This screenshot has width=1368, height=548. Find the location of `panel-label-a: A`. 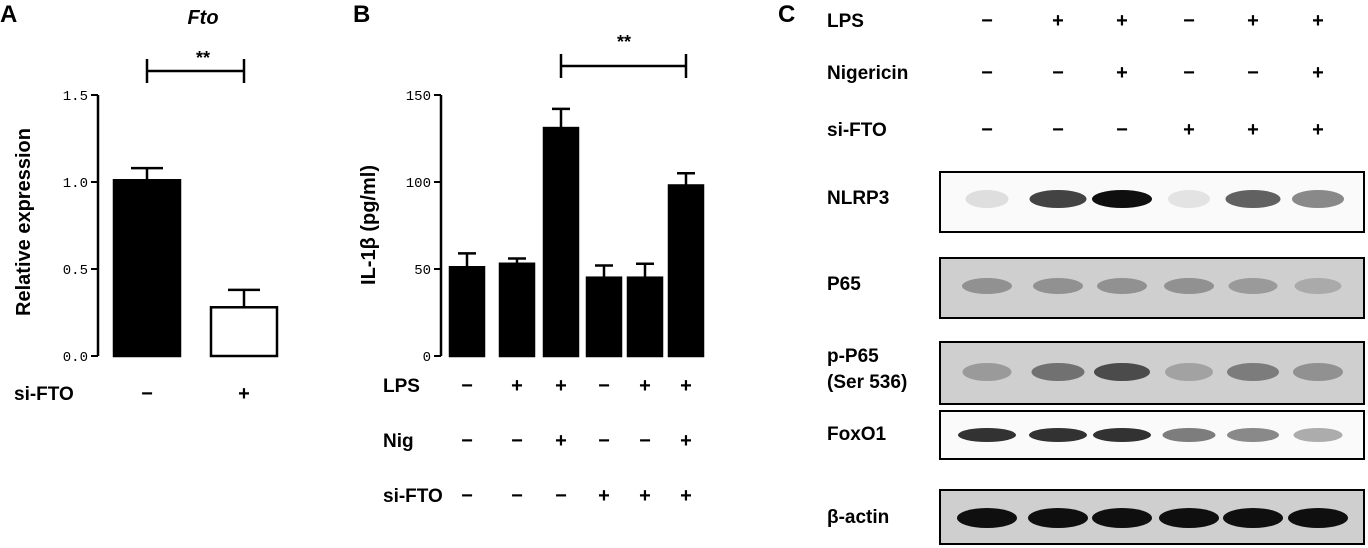

panel-label-a: A is located at coordinates (8, 14).